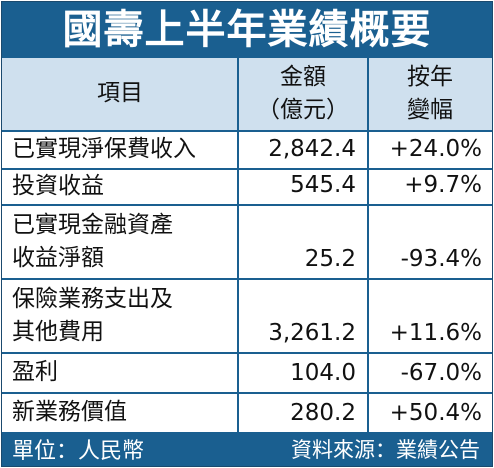  I want to click on header-item: 項目, so click(120, 94).